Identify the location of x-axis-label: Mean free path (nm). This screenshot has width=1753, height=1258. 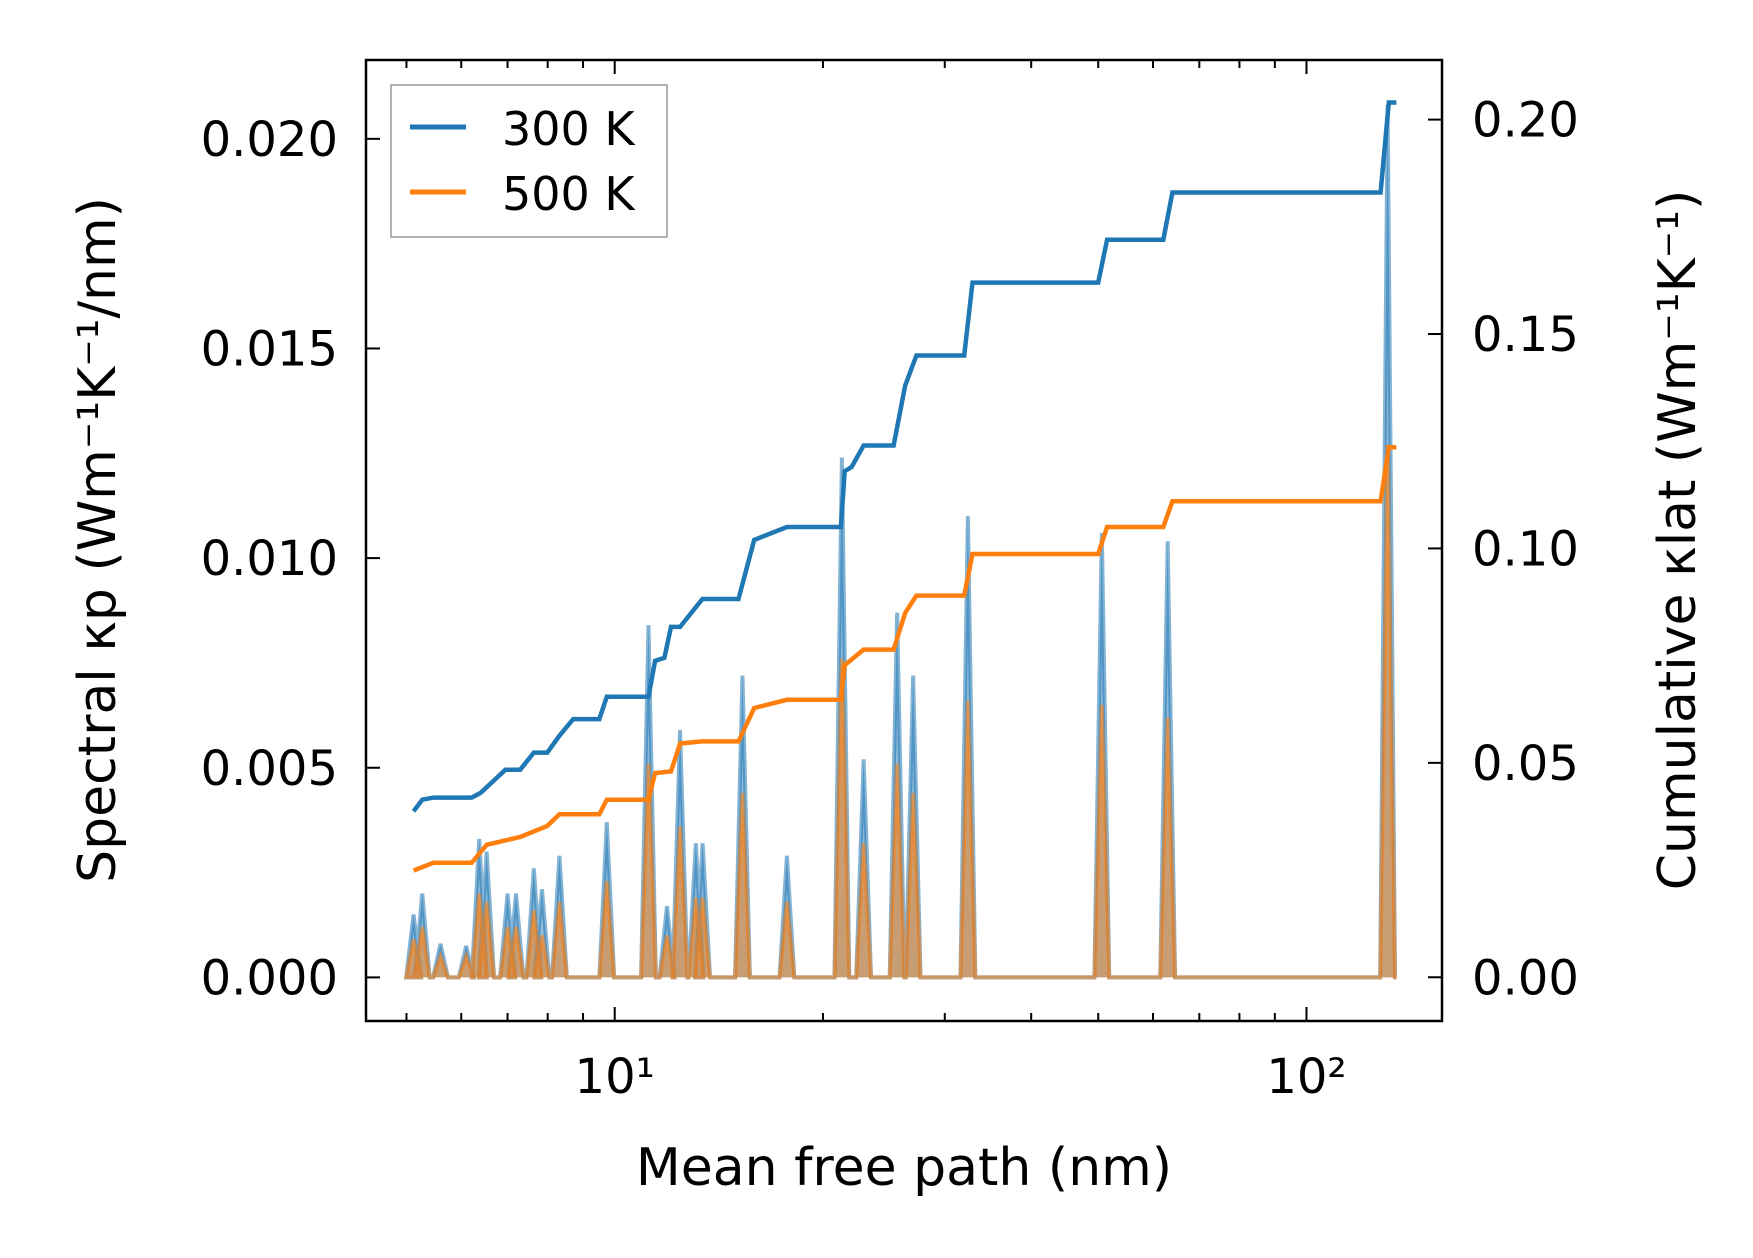
(904, 1168).